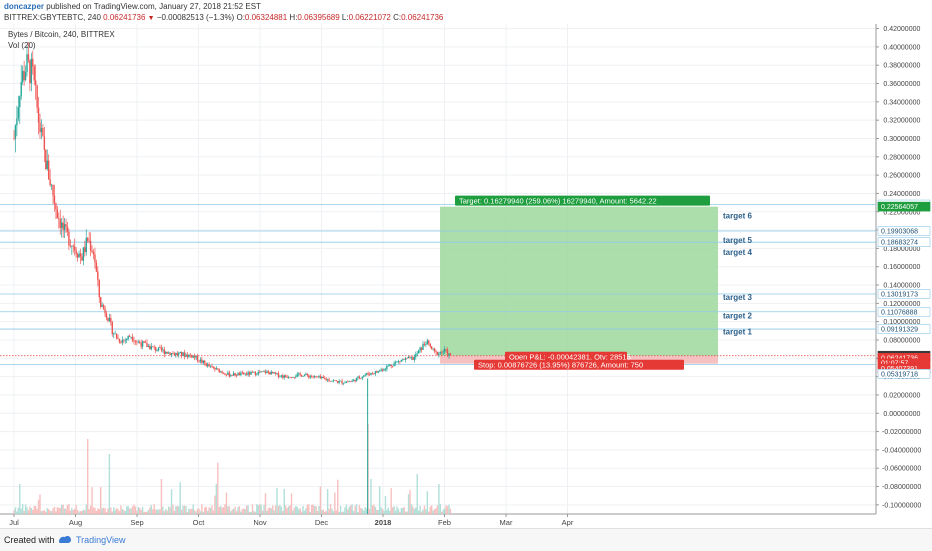 The height and width of the screenshot is (551, 932). Describe the element at coordinates (444, 522) in the screenshot. I see `time-tick-label: Feb` at that location.